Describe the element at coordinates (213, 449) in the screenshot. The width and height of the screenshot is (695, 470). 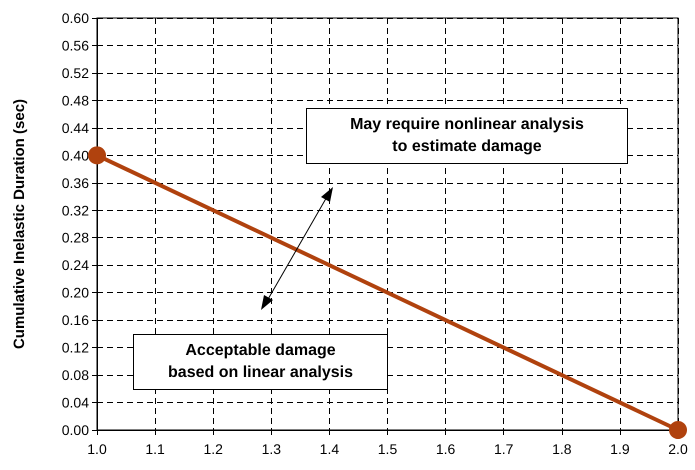
I see `x-tick-label: 1.2` at that location.